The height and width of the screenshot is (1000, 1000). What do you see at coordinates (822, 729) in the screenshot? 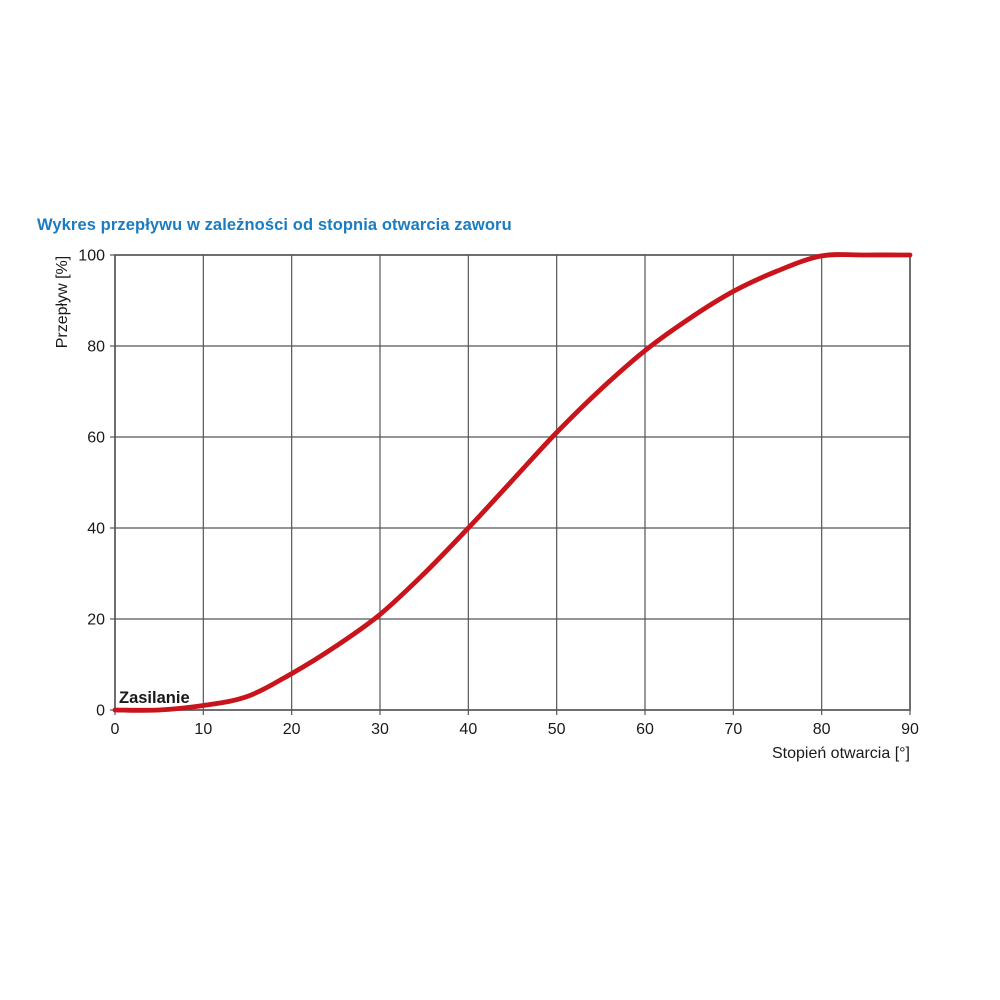
I see `x-tick-label: 80` at bounding box center [822, 729].